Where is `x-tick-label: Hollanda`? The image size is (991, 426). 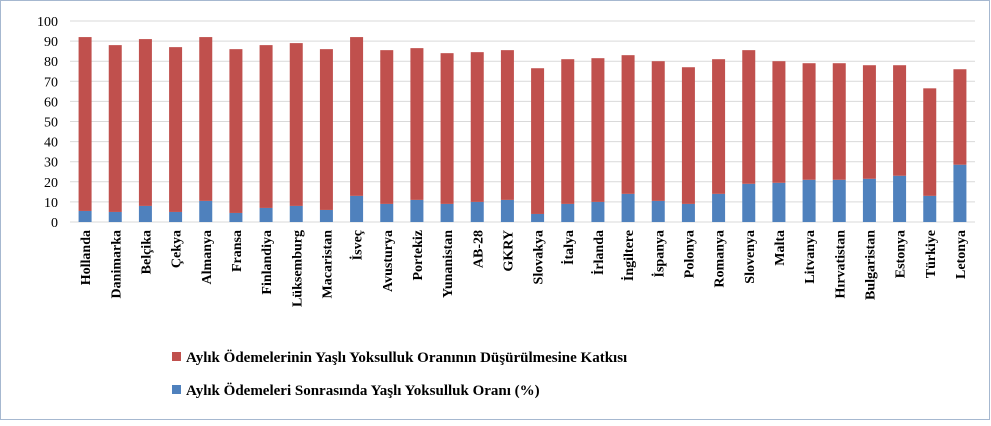 x-tick-label: Hollanda is located at coordinates (86, 257).